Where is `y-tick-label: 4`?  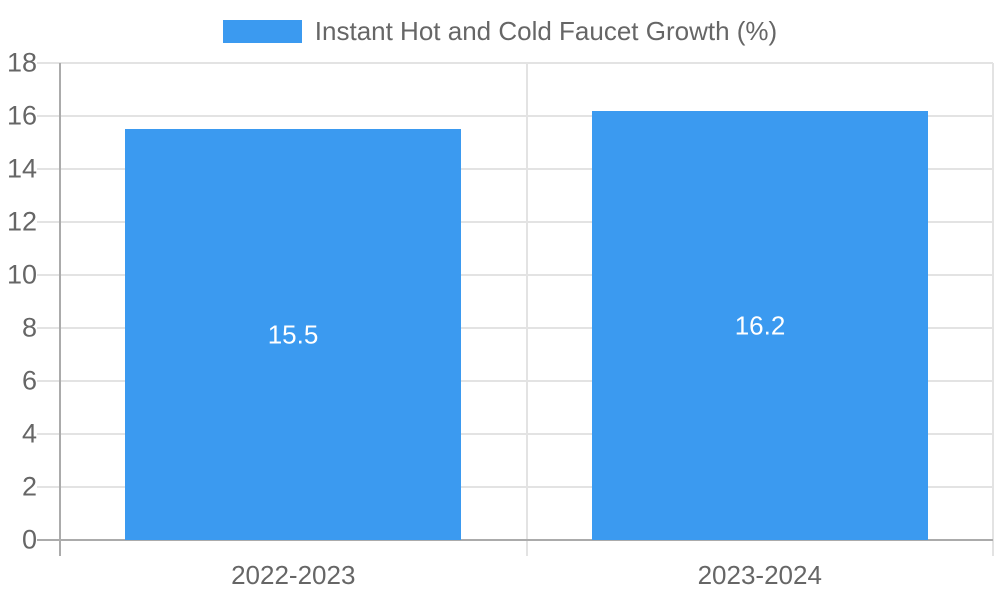 y-tick-label: 4 is located at coordinates (29, 433).